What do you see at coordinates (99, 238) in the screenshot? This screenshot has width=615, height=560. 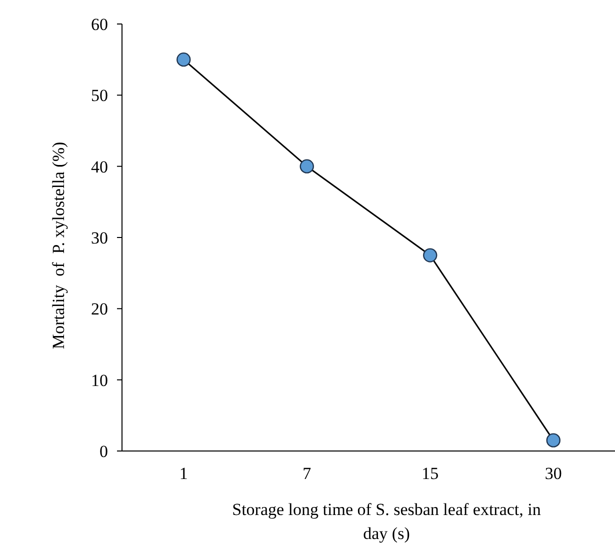 I see `y-tick-label: 30` at bounding box center [99, 238].